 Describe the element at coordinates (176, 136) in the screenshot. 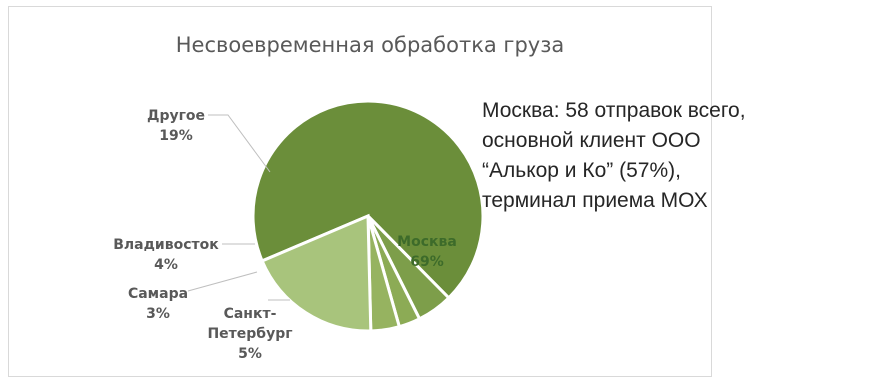

I see `slice-value-другое: 19%` at that location.